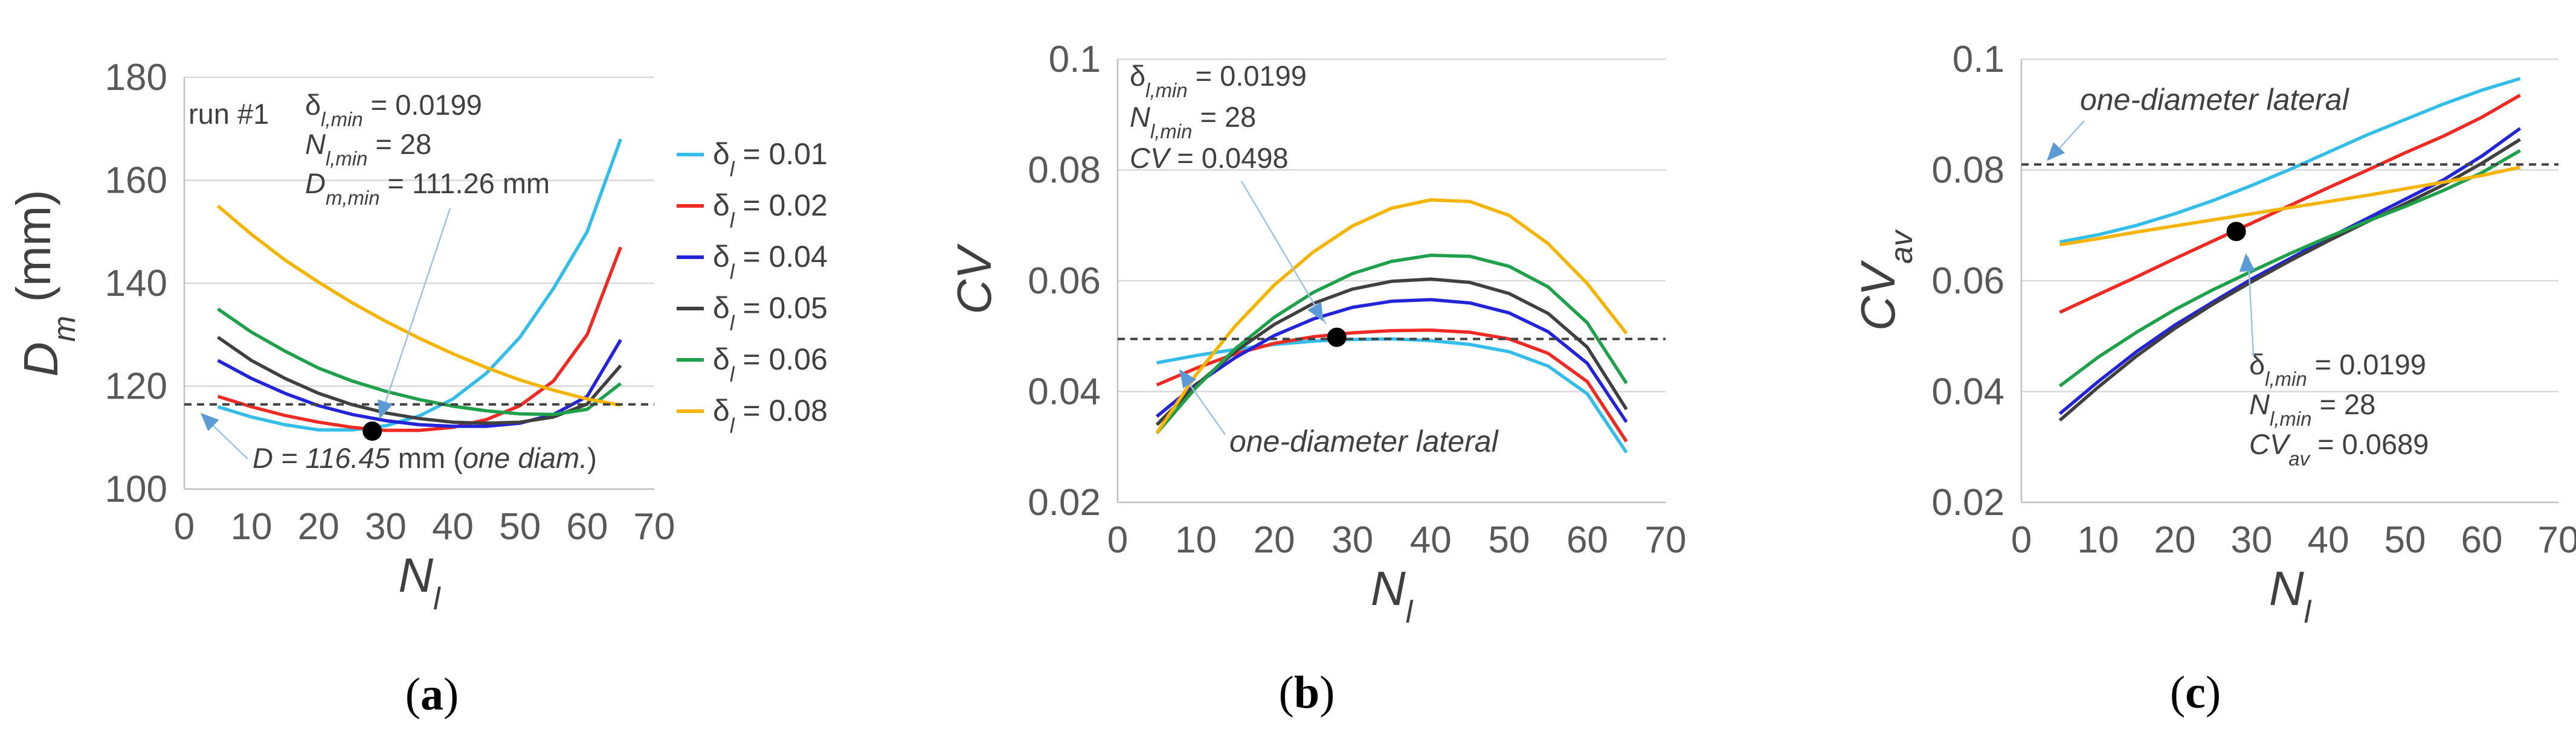  What do you see at coordinates (136, 387) in the screenshot?
I see `y-tick-label: 120` at bounding box center [136, 387].